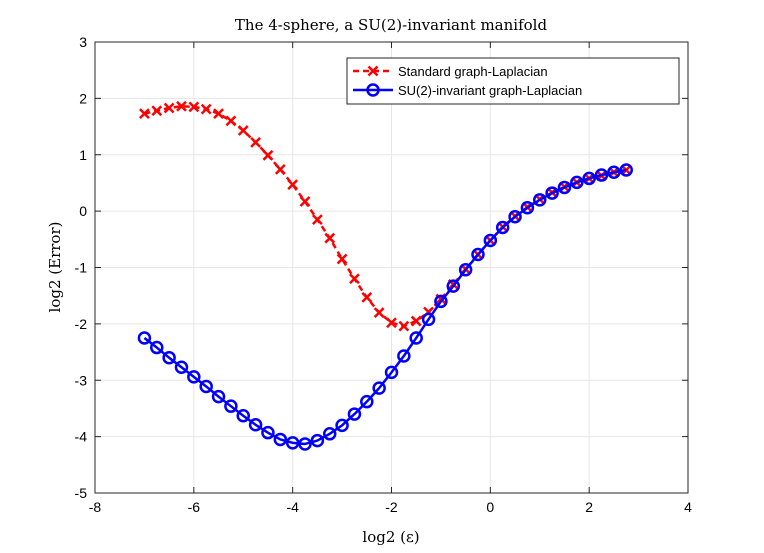 Image resolution: width=764 pixels, height=553 pixels. I want to click on legend-box, so click(513, 81).